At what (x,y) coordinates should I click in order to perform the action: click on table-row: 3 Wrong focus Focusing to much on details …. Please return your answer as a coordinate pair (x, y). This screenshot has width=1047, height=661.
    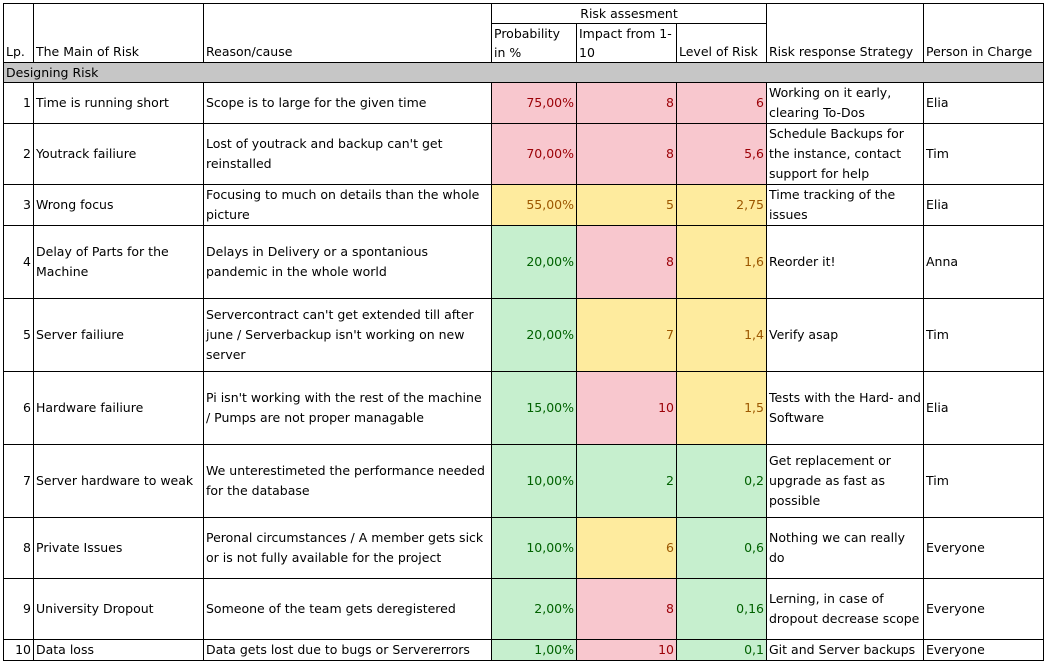
    Looking at the image, I should click on (523, 205).